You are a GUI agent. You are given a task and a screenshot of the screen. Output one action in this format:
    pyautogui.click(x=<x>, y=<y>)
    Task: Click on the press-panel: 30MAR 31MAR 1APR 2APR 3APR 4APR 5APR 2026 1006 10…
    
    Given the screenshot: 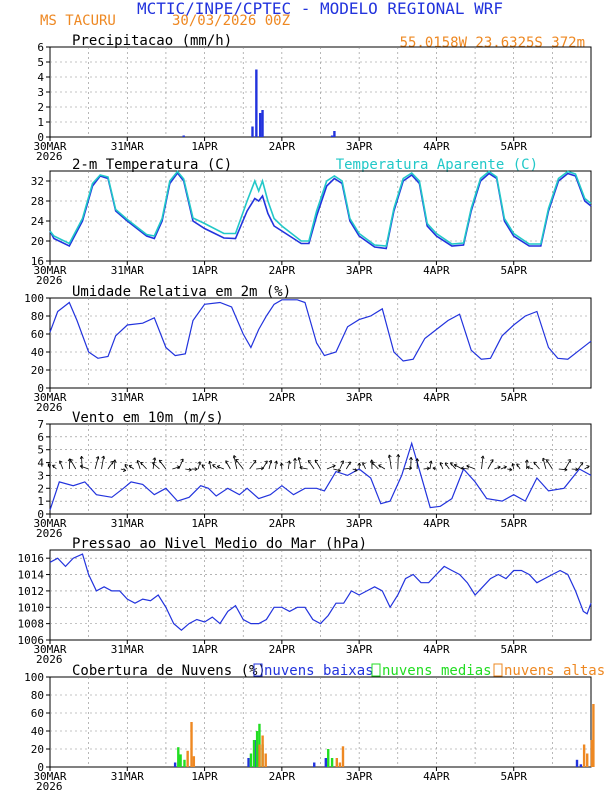 What is the action you would take?
    pyautogui.click(x=305, y=607)
    